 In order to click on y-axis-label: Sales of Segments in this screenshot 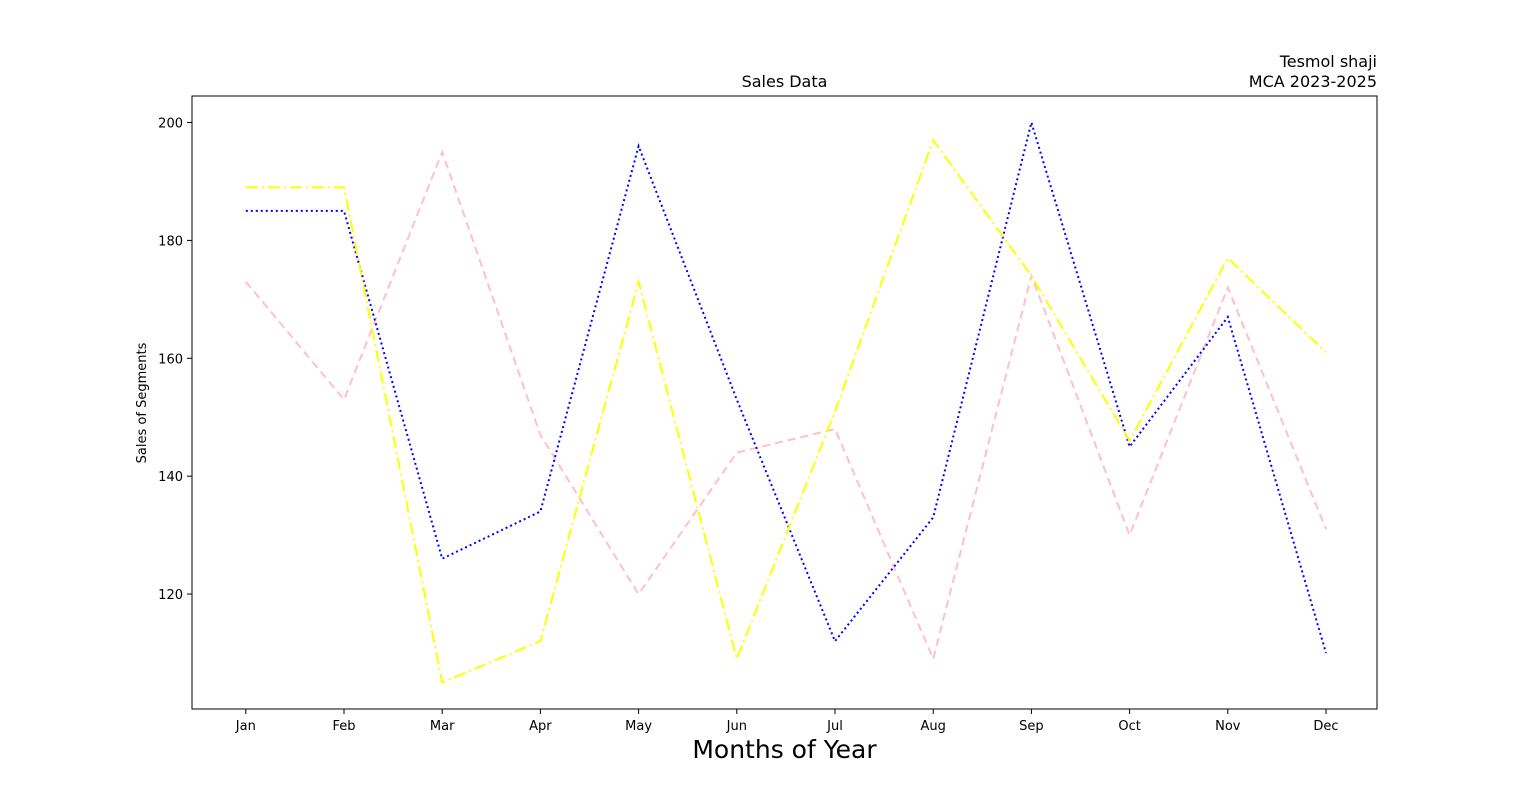, I will do `click(142, 402)`.